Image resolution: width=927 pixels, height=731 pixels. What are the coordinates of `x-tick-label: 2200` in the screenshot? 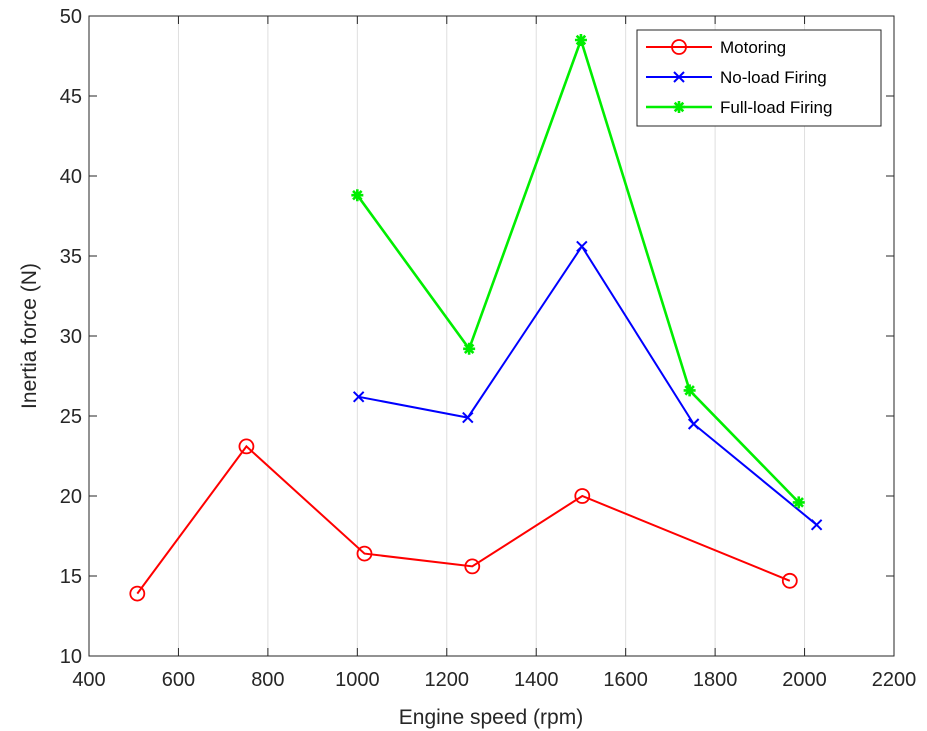 It's located at (894, 680).